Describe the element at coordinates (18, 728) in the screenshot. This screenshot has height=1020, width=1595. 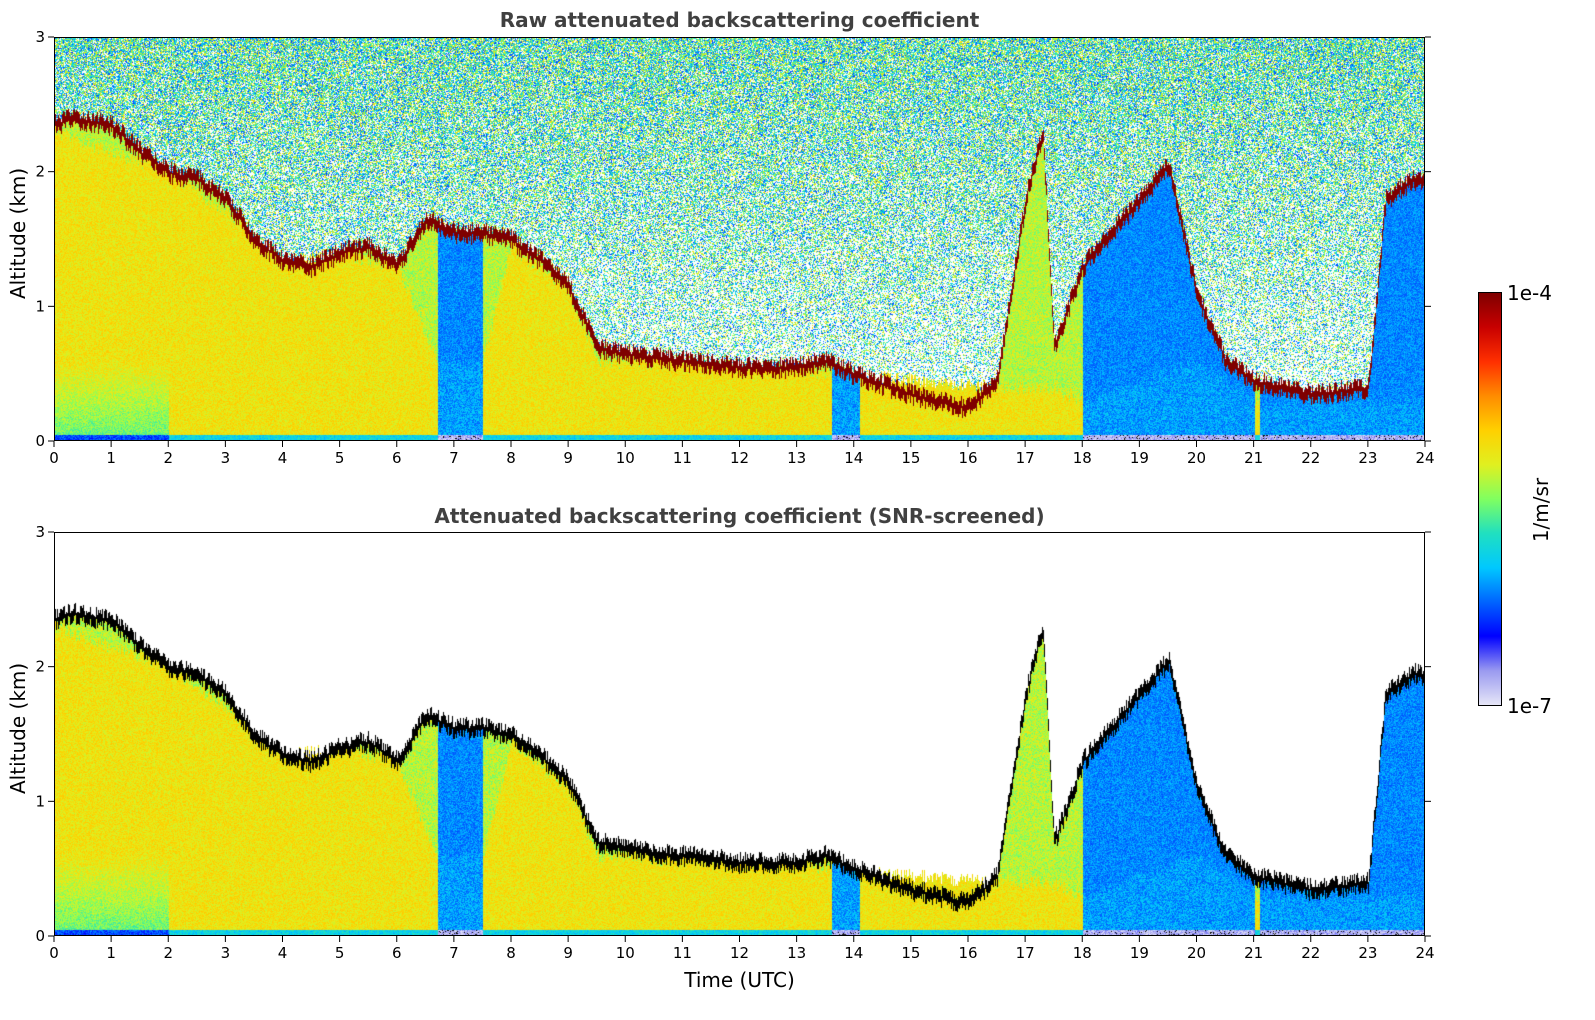
I see `bottom-y-axis-label: Altitude (km)` at that location.